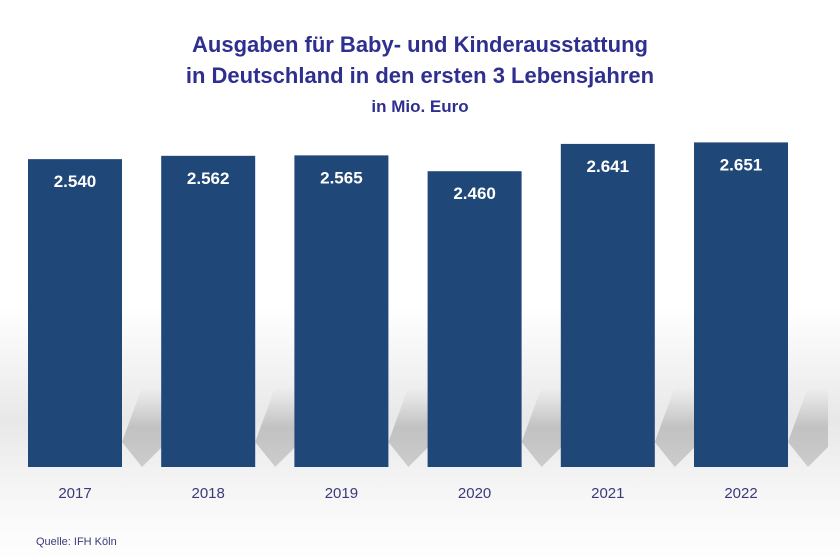  Describe the element at coordinates (420, 106) in the screenshot. I see `chart-subtitle: in Mio. Euro` at that location.